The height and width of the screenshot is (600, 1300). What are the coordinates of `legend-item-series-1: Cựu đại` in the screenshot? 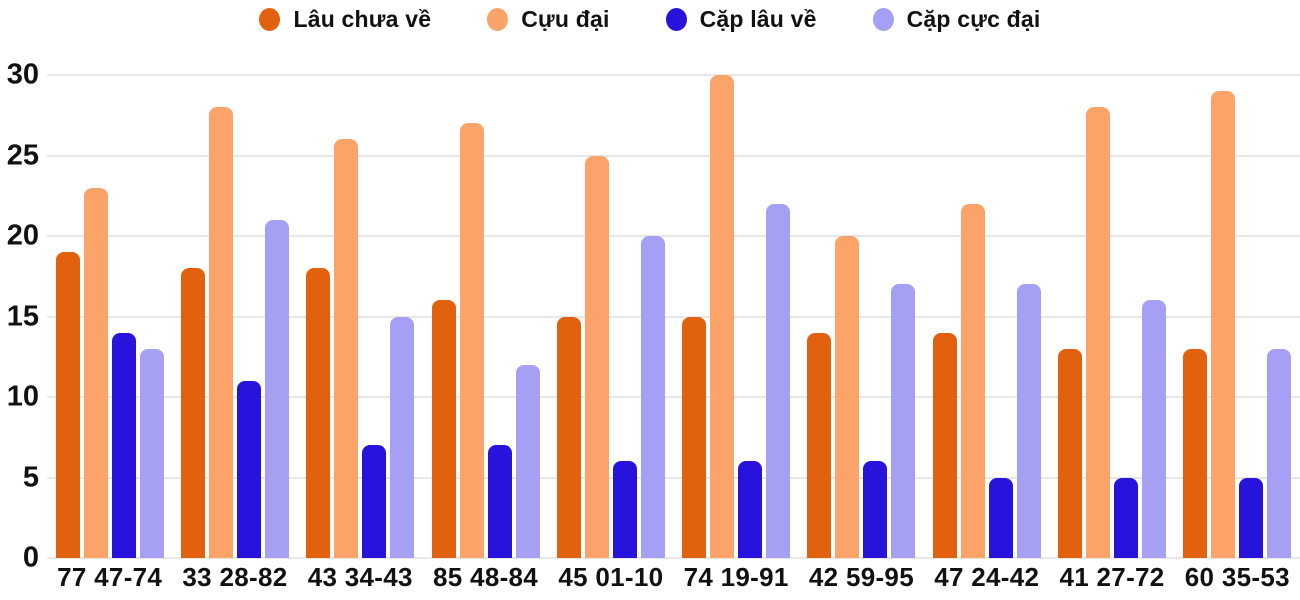 It's located at (548, 19).